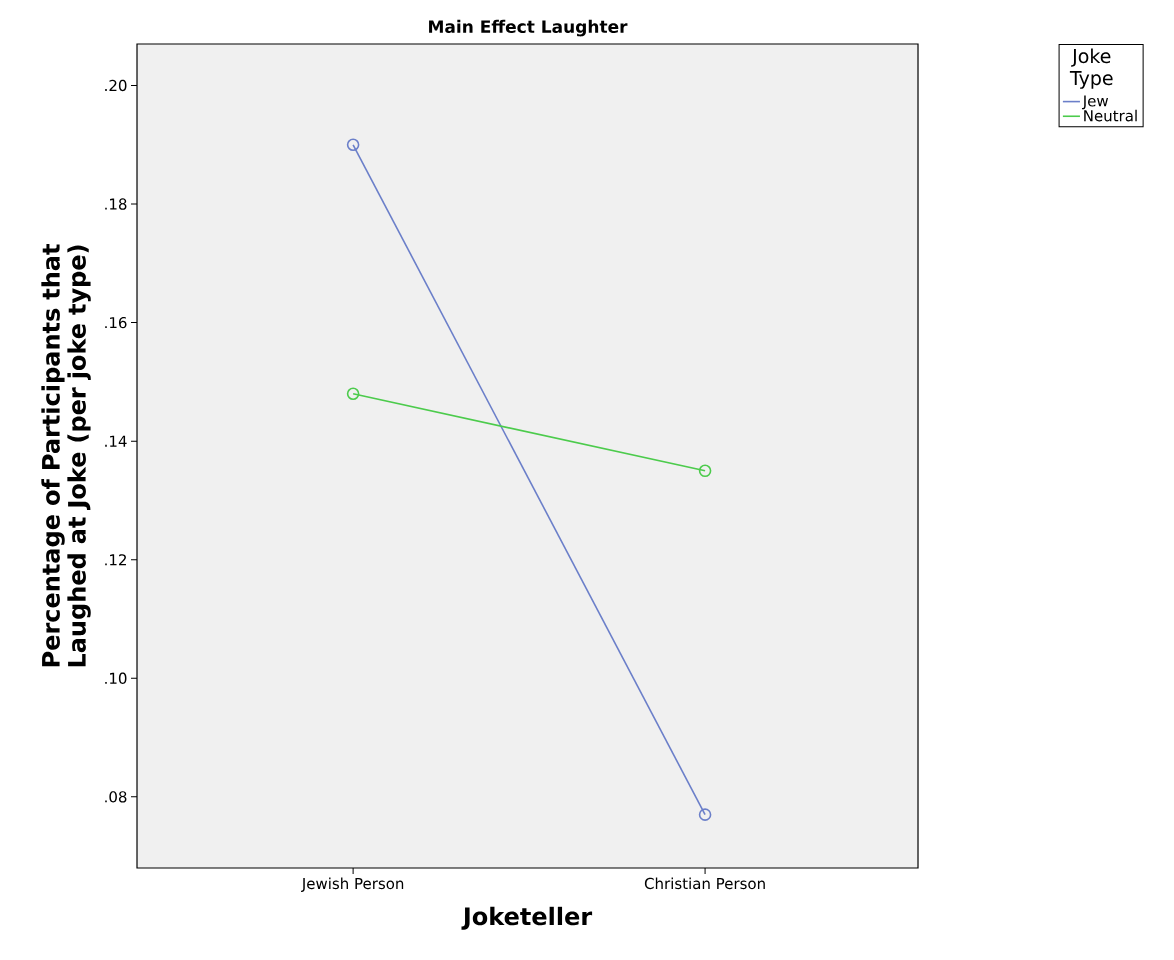 This screenshot has width=1174, height=960. Describe the element at coordinates (527, 918) in the screenshot. I see `x-axis-title: Joketeller` at that location.